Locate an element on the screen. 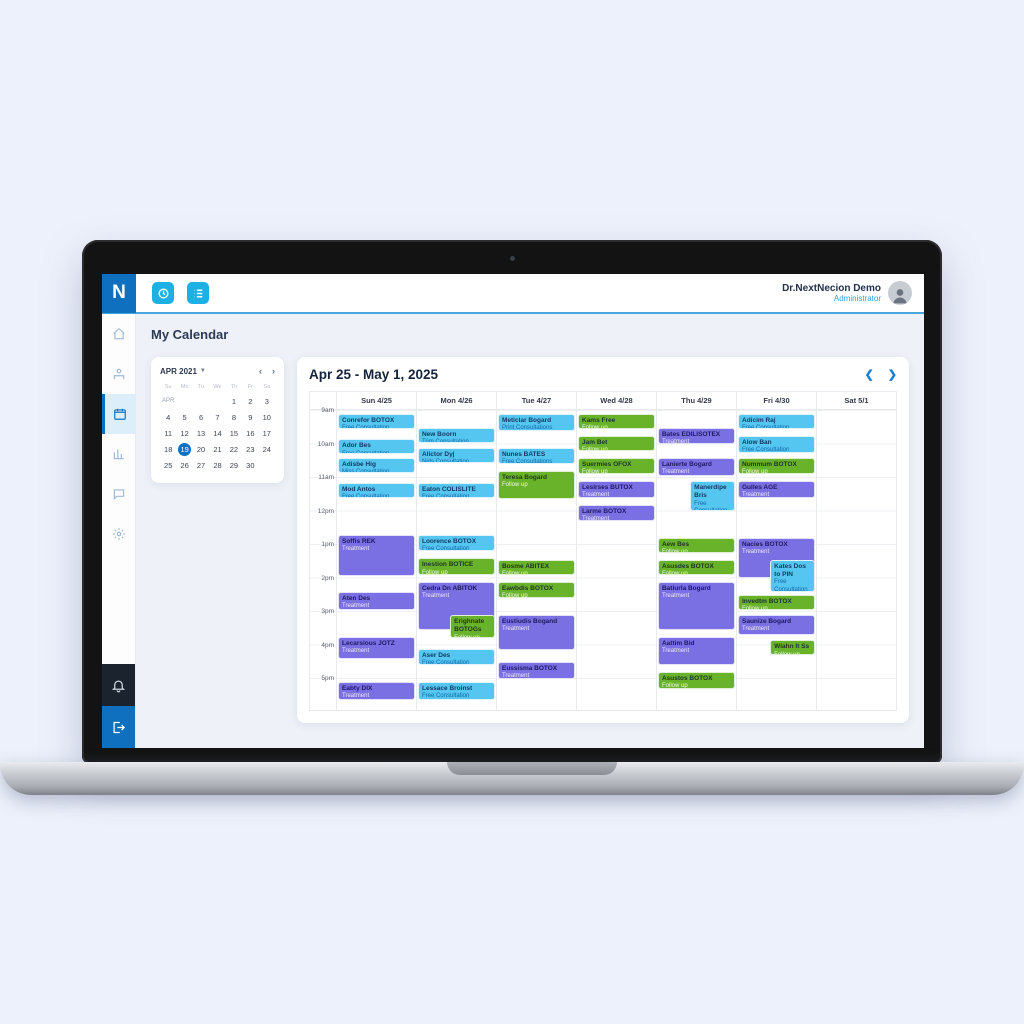 The height and width of the screenshot is (1024, 1024). appointment-event: Lanierte Bogard Treatment is located at coordinates (696, 466).